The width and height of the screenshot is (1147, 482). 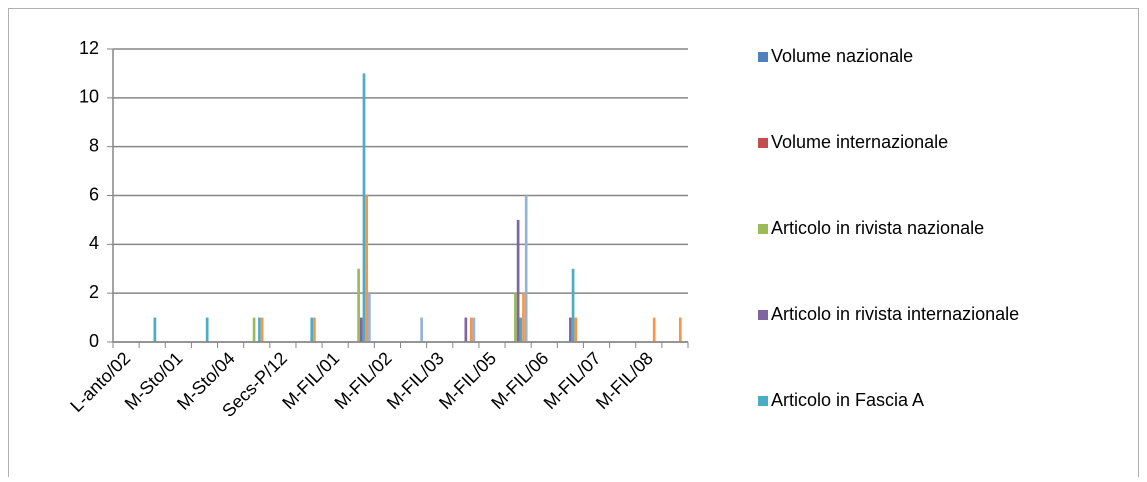 What do you see at coordinates (89, 48) in the screenshot?
I see `y-tick-label: 12` at bounding box center [89, 48].